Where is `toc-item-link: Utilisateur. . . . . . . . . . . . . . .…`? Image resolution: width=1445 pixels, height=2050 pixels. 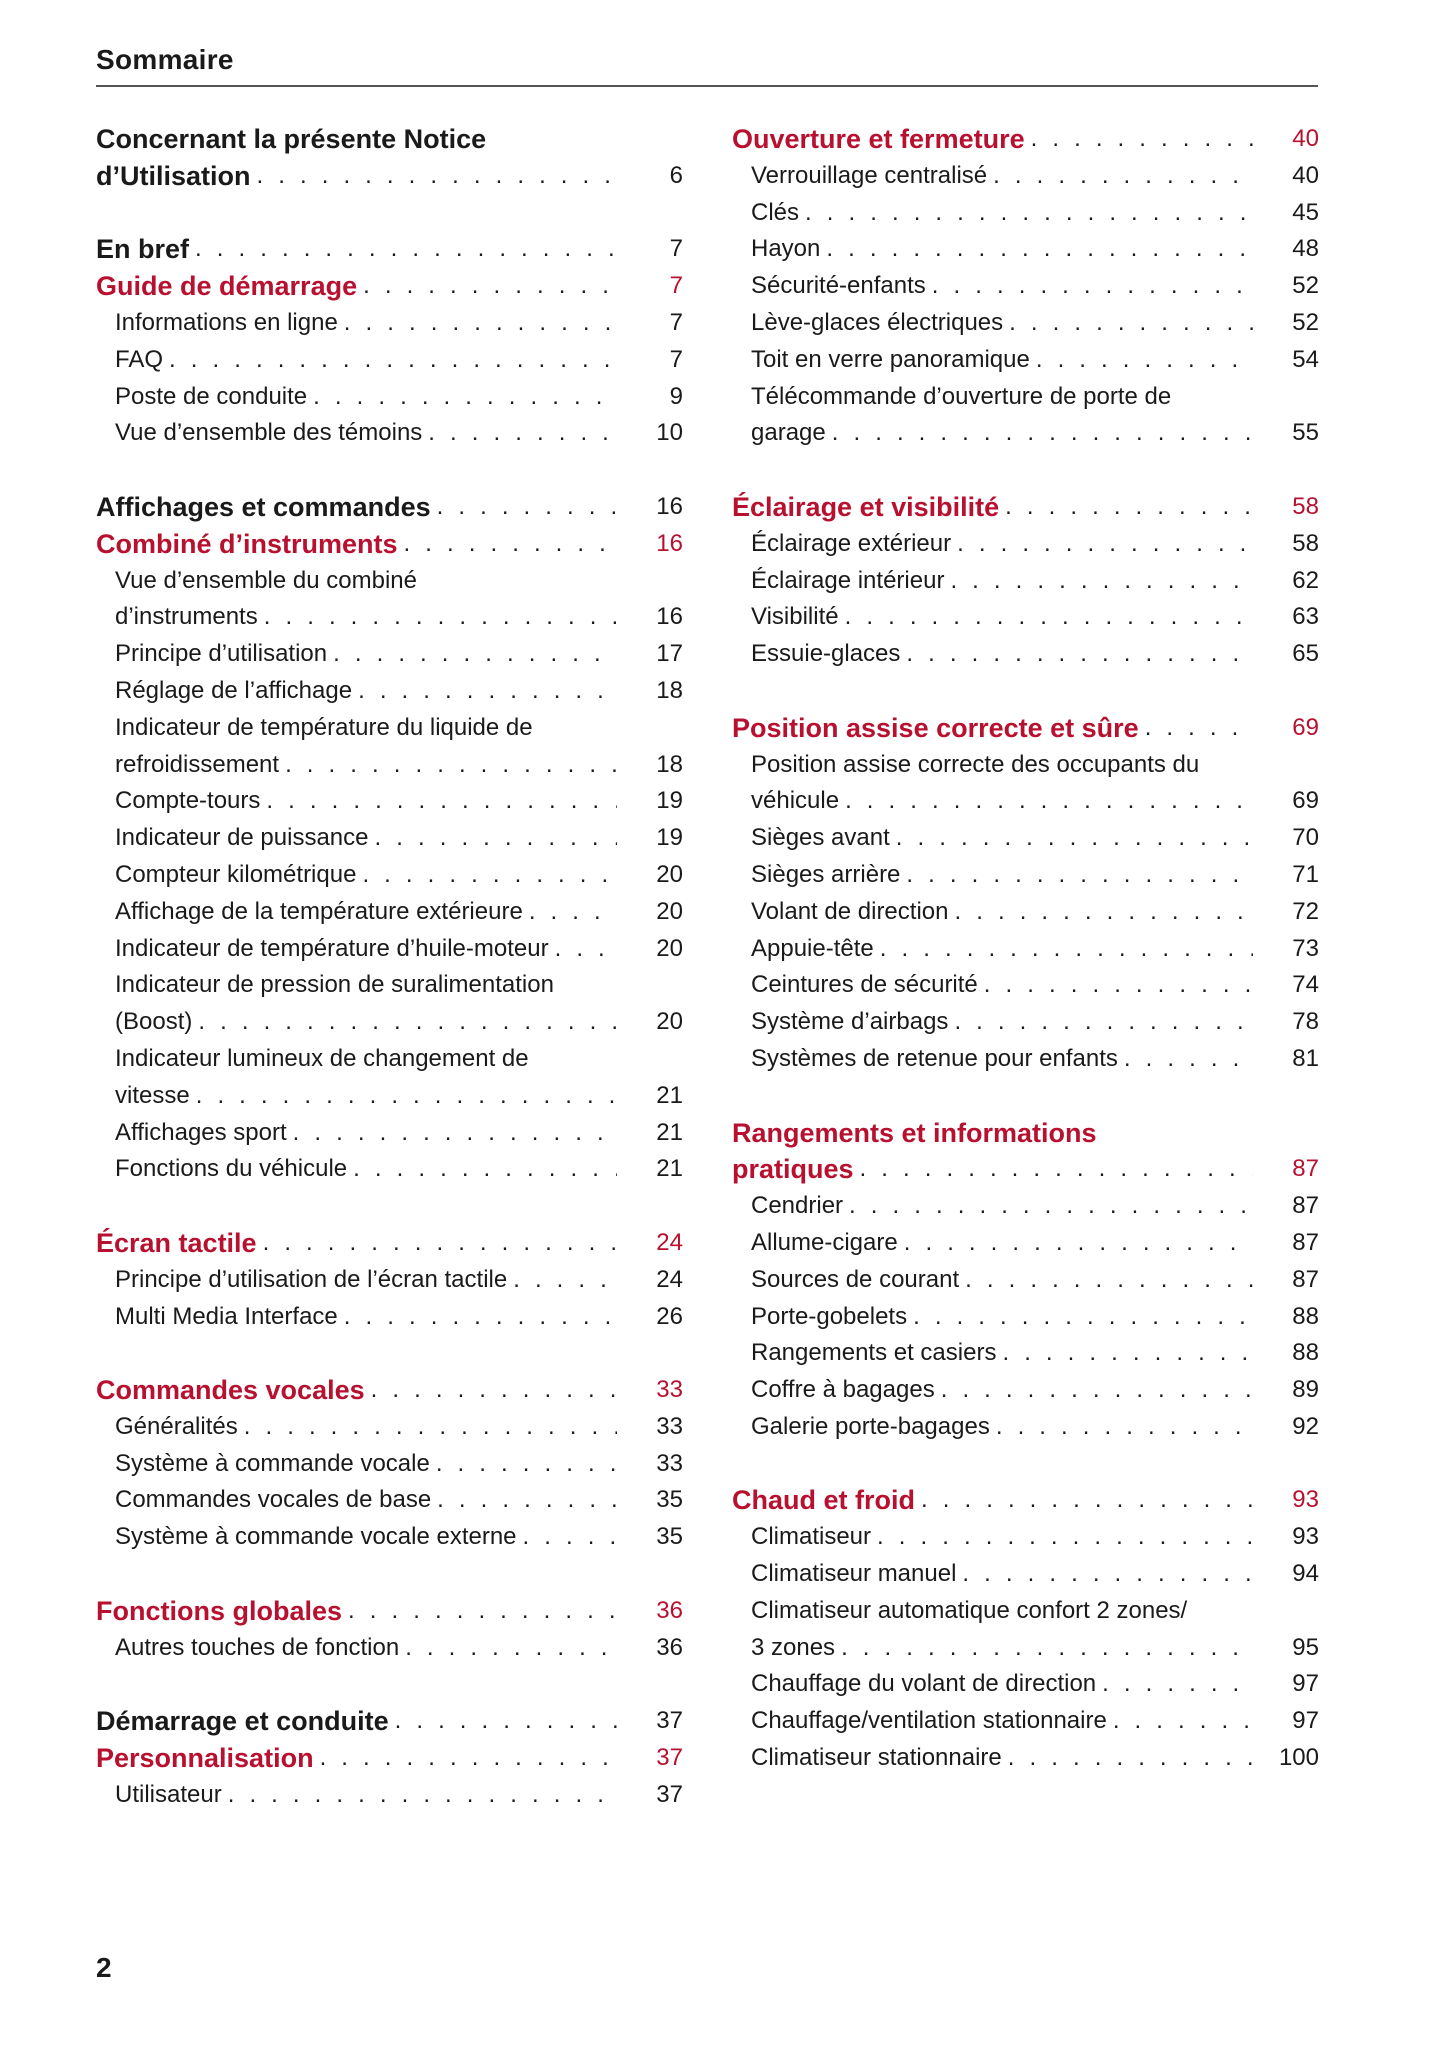 toc-item-link: Utilisateur. . . . . . . . . . . . . . .… is located at coordinates (389, 1795).